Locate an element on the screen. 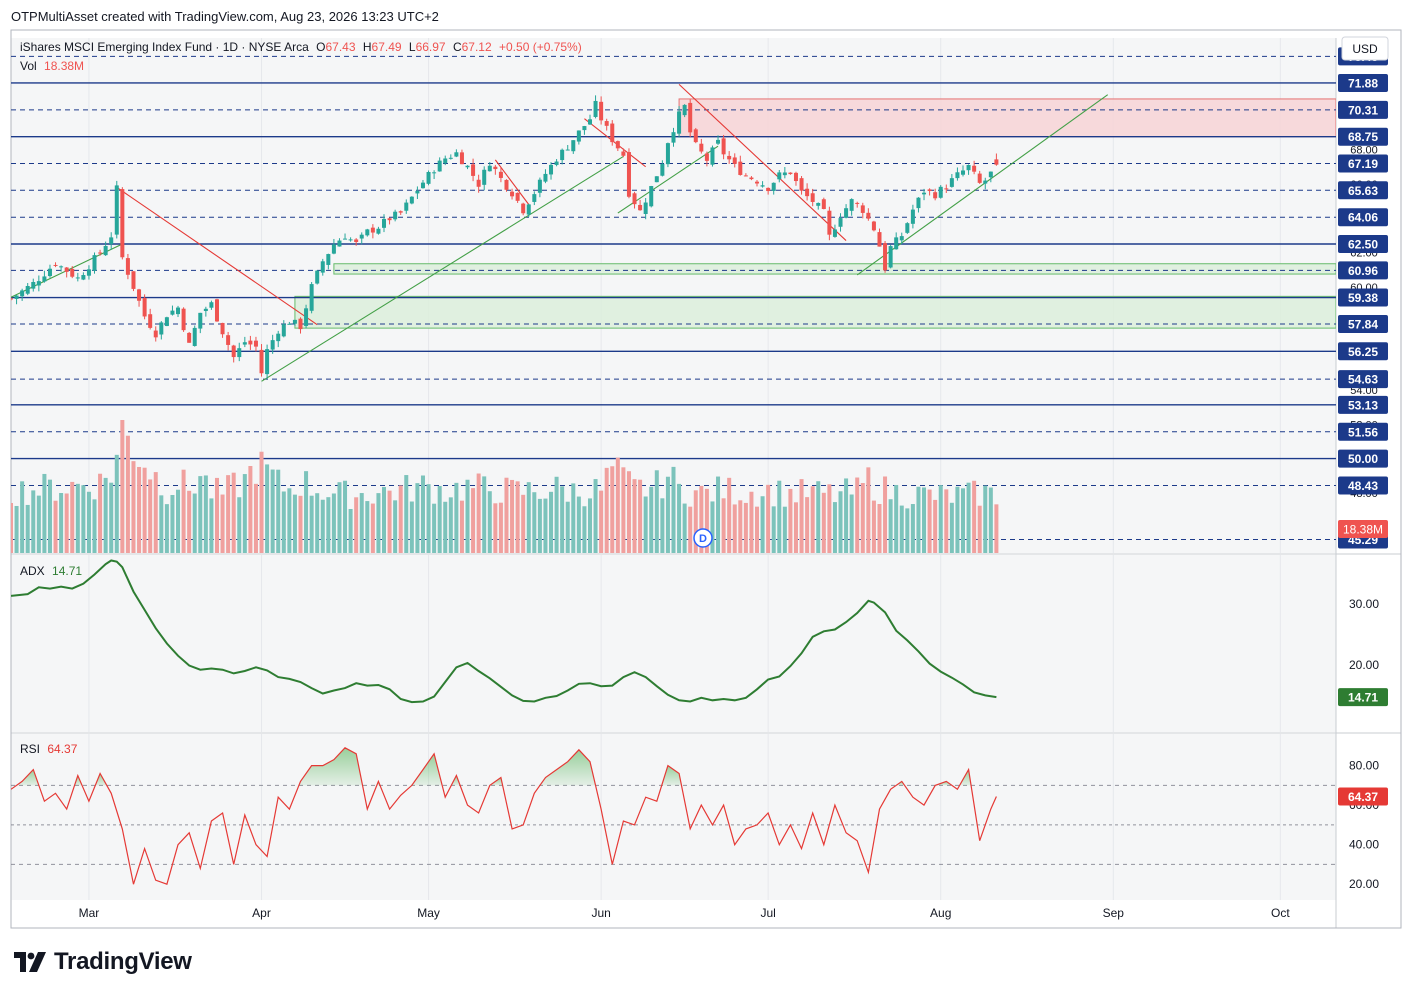  rsi-line is located at coordinates (504, 816).